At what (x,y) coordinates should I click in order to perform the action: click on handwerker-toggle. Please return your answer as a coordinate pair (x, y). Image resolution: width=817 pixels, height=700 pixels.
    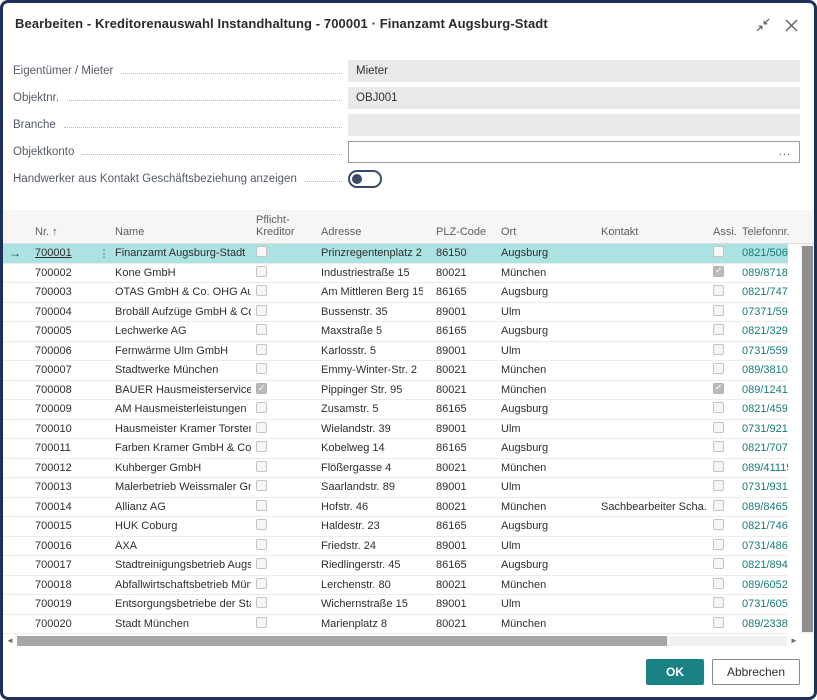
    Looking at the image, I should click on (365, 178).